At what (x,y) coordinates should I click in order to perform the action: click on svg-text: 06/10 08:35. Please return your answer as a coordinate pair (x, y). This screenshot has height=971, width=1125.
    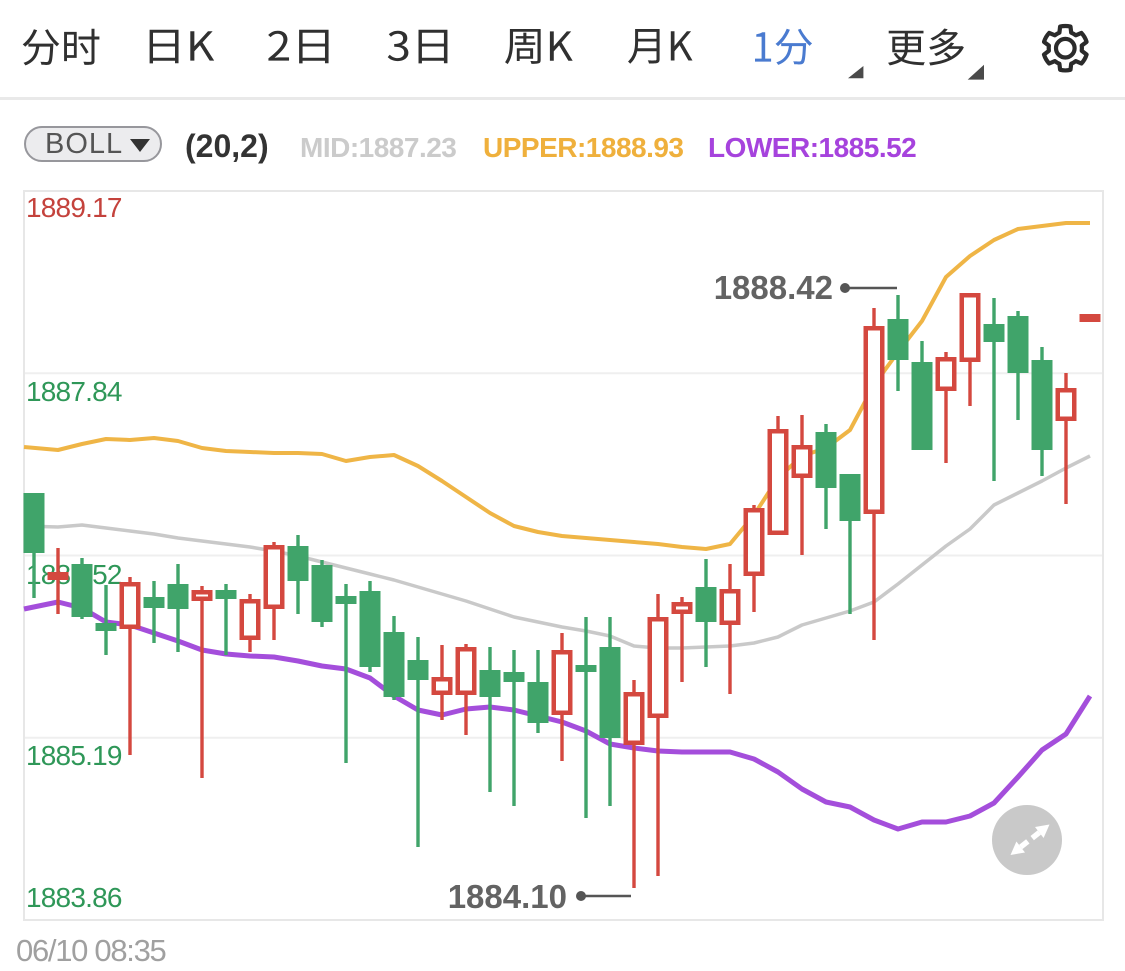
    Looking at the image, I should click on (91, 950).